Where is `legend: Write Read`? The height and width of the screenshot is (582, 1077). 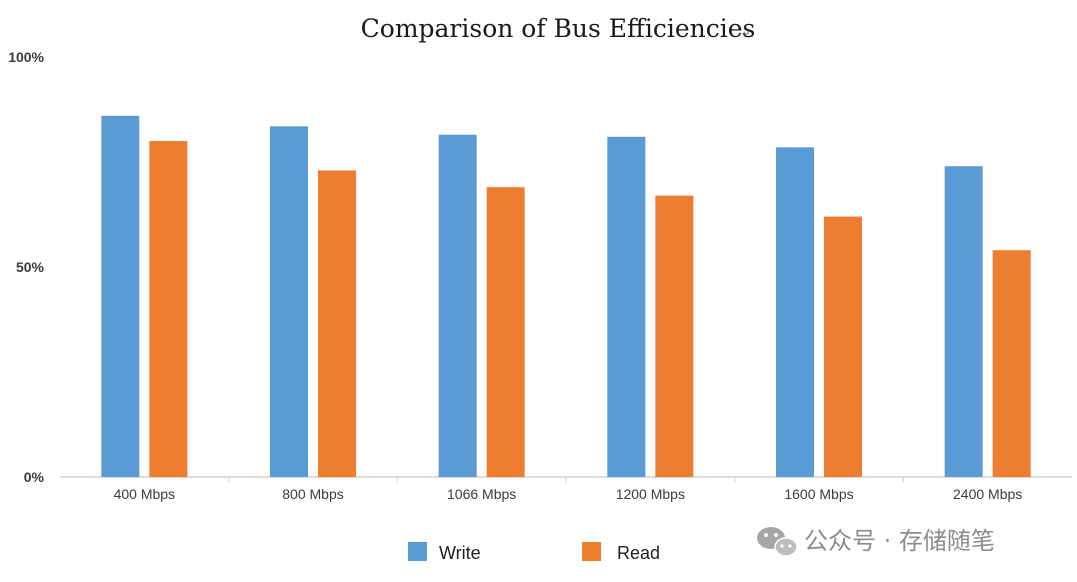 legend: Write Read is located at coordinates (534, 552).